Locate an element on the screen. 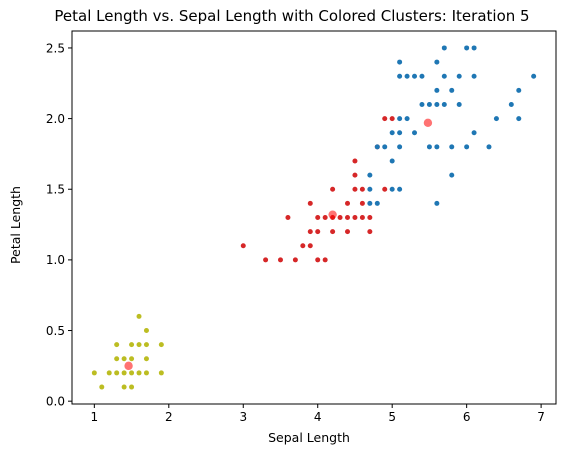  x-tick-label: 2 is located at coordinates (169, 417).